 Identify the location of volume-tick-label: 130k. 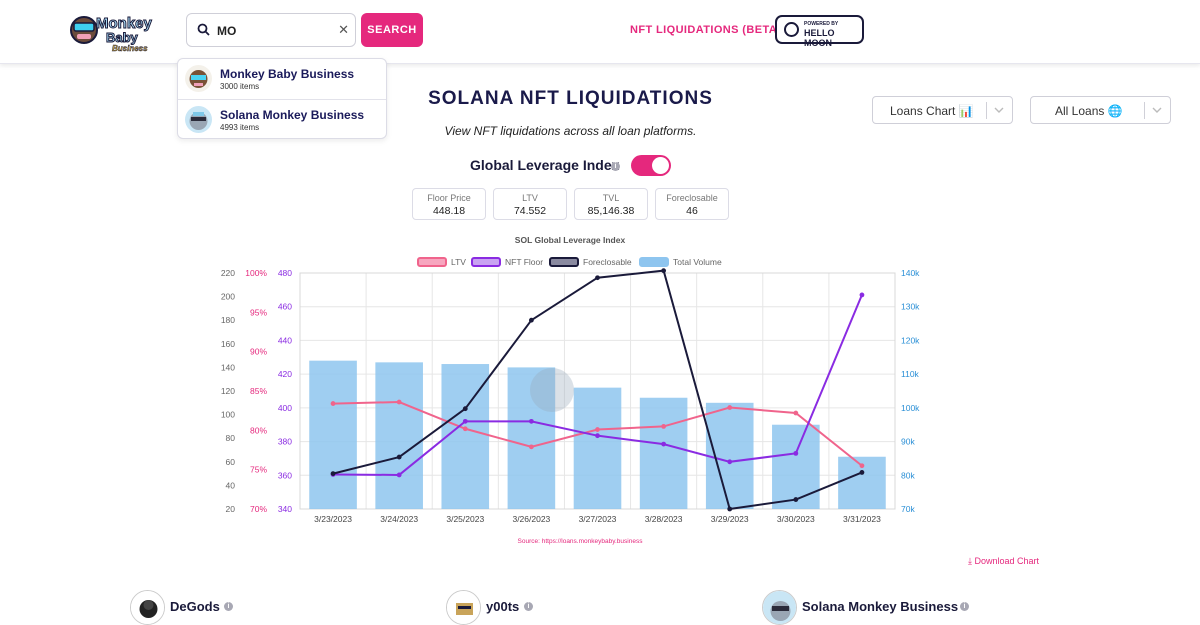
(910, 307).